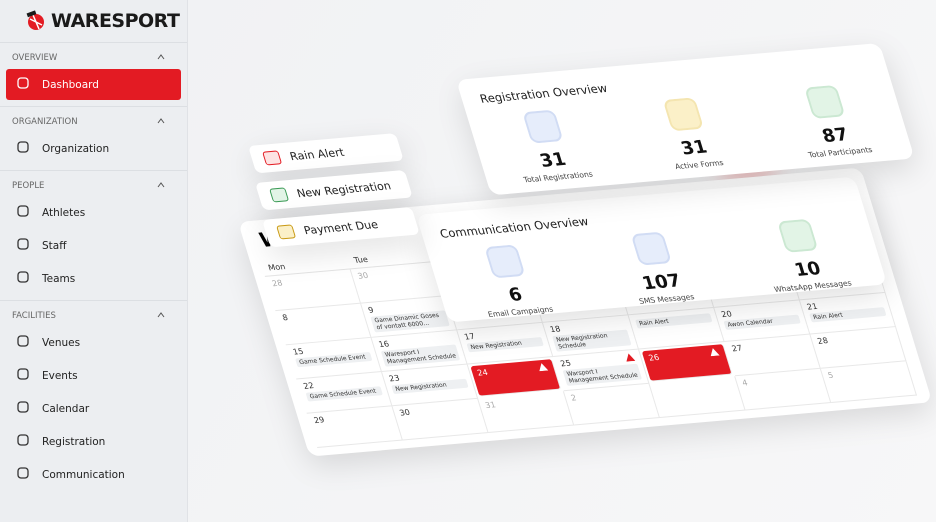 This screenshot has height=522, width=936. I want to click on notification-label: Payment Due, so click(341, 227).